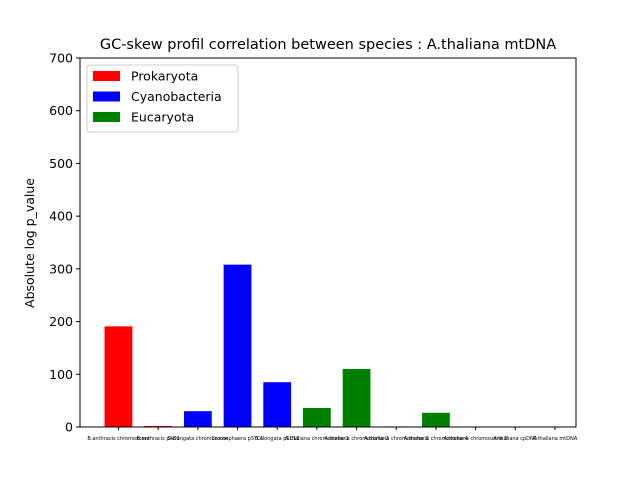 The height and width of the screenshot is (480, 640). I want to click on x-tick-label-4: S.elongata pSC11, so click(277, 439).